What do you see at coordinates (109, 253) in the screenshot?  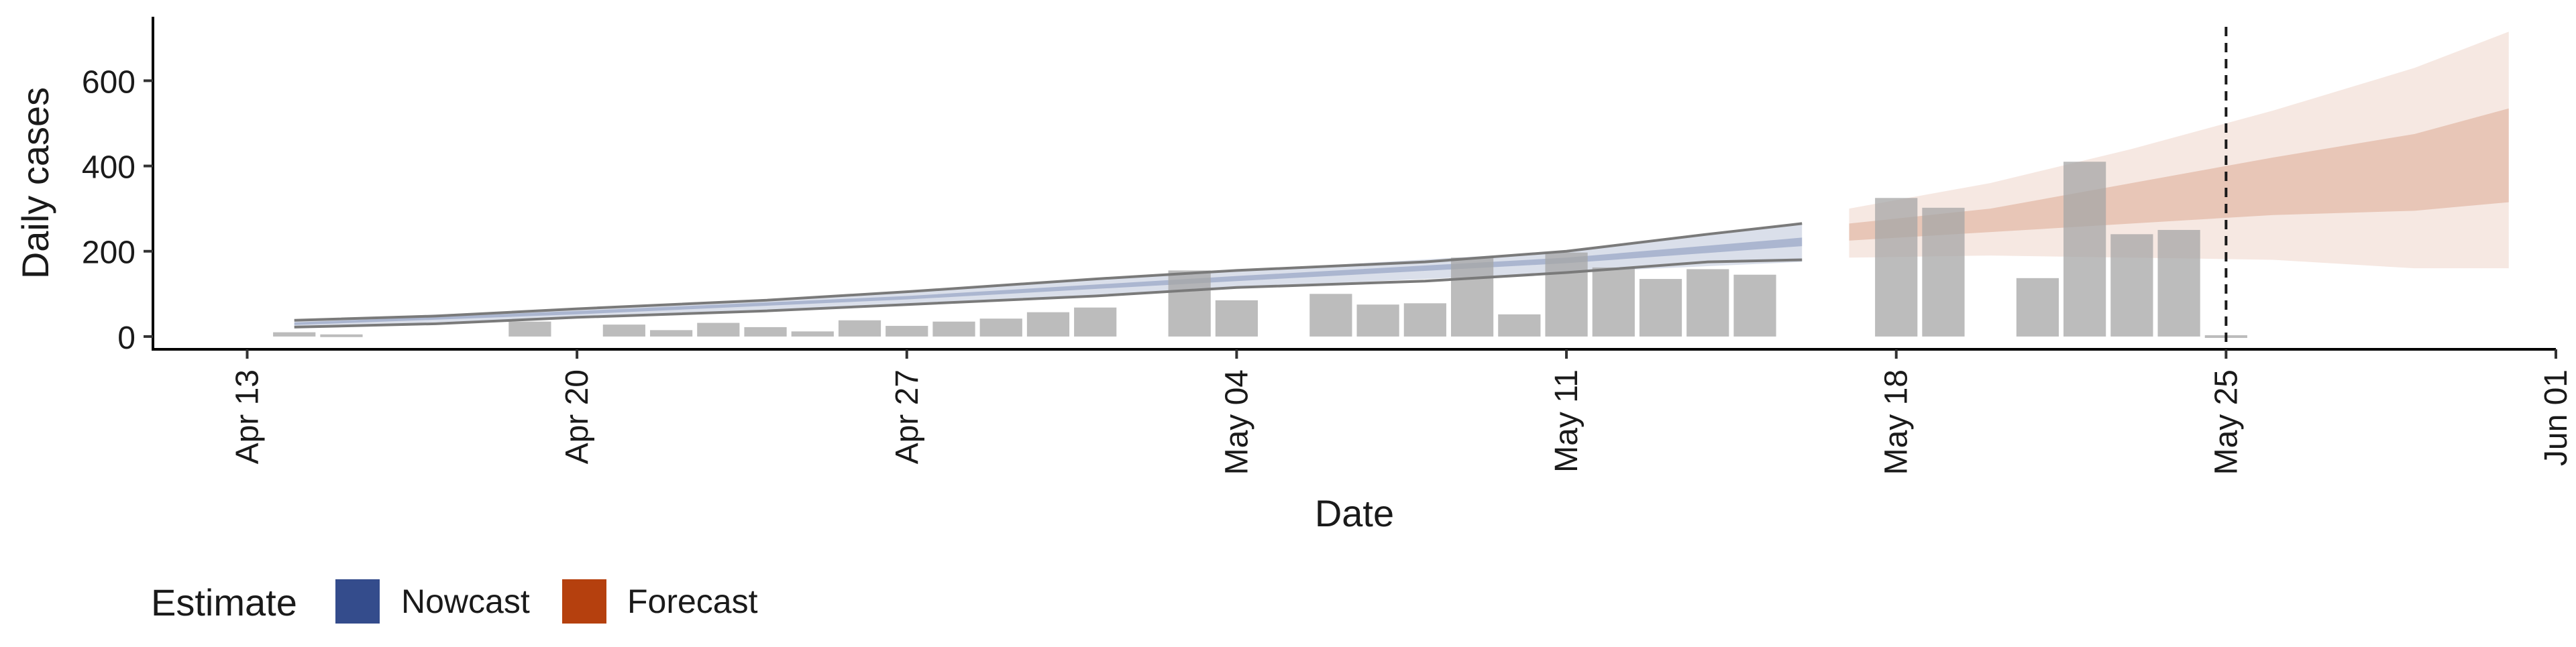 I see `y-tick-label-200: 200` at bounding box center [109, 253].